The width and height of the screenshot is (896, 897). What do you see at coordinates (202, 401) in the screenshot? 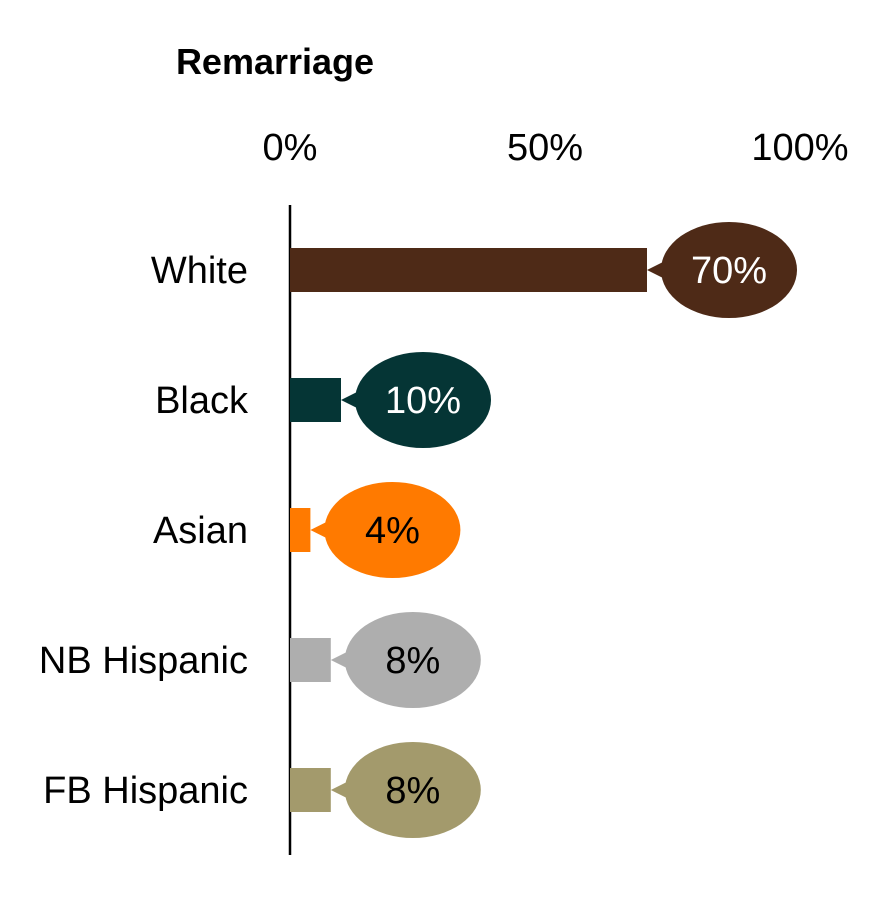
I see `category-label: Black` at bounding box center [202, 401].